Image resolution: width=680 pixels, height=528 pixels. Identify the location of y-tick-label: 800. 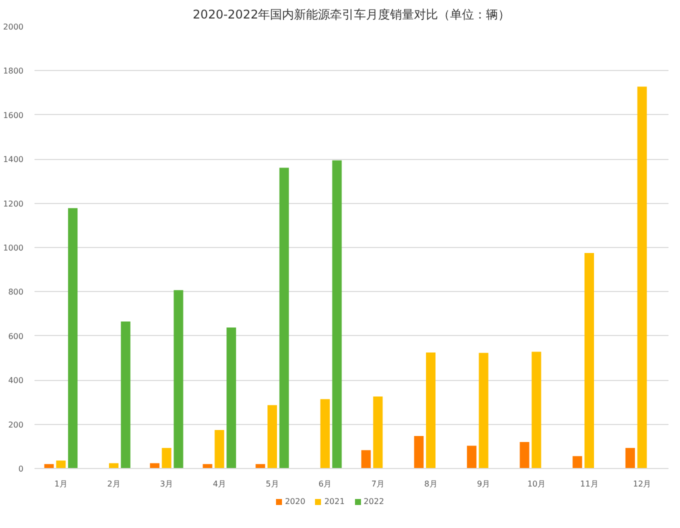
(16, 292).